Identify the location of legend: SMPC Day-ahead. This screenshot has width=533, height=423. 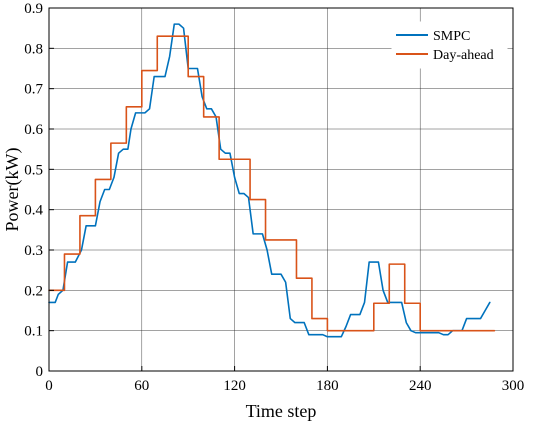
(449, 45).